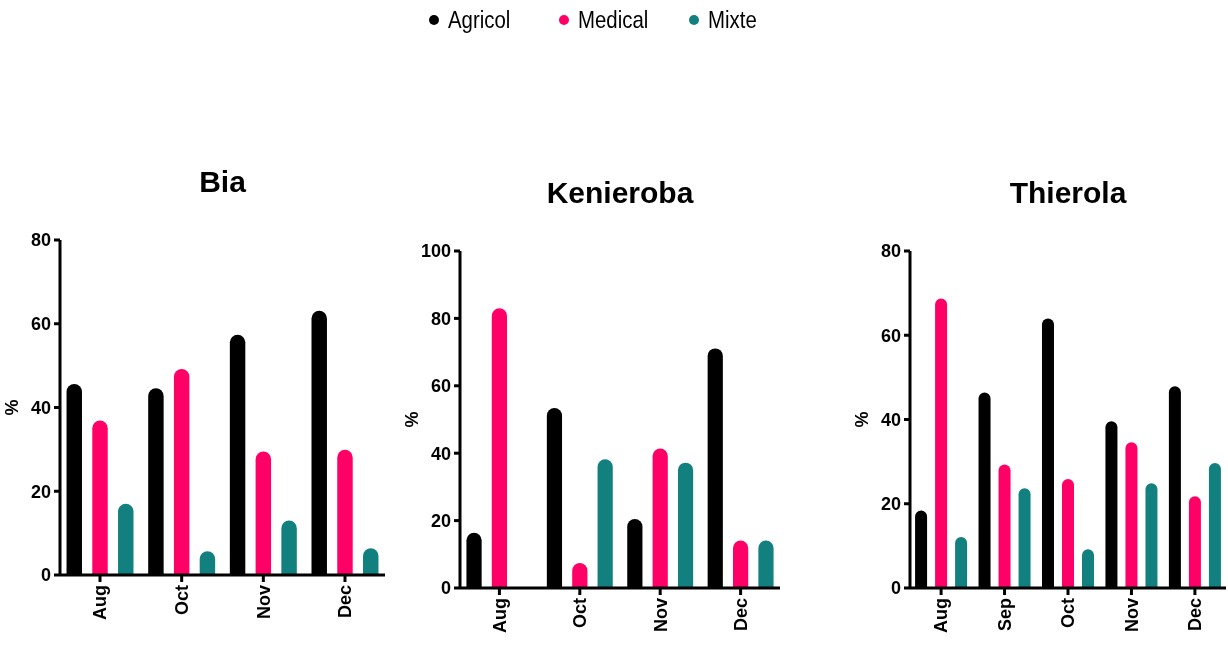  What do you see at coordinates (732, 20) in the screenshot?
I see `legend-label: Mixte` at bounding box center [732, 20].